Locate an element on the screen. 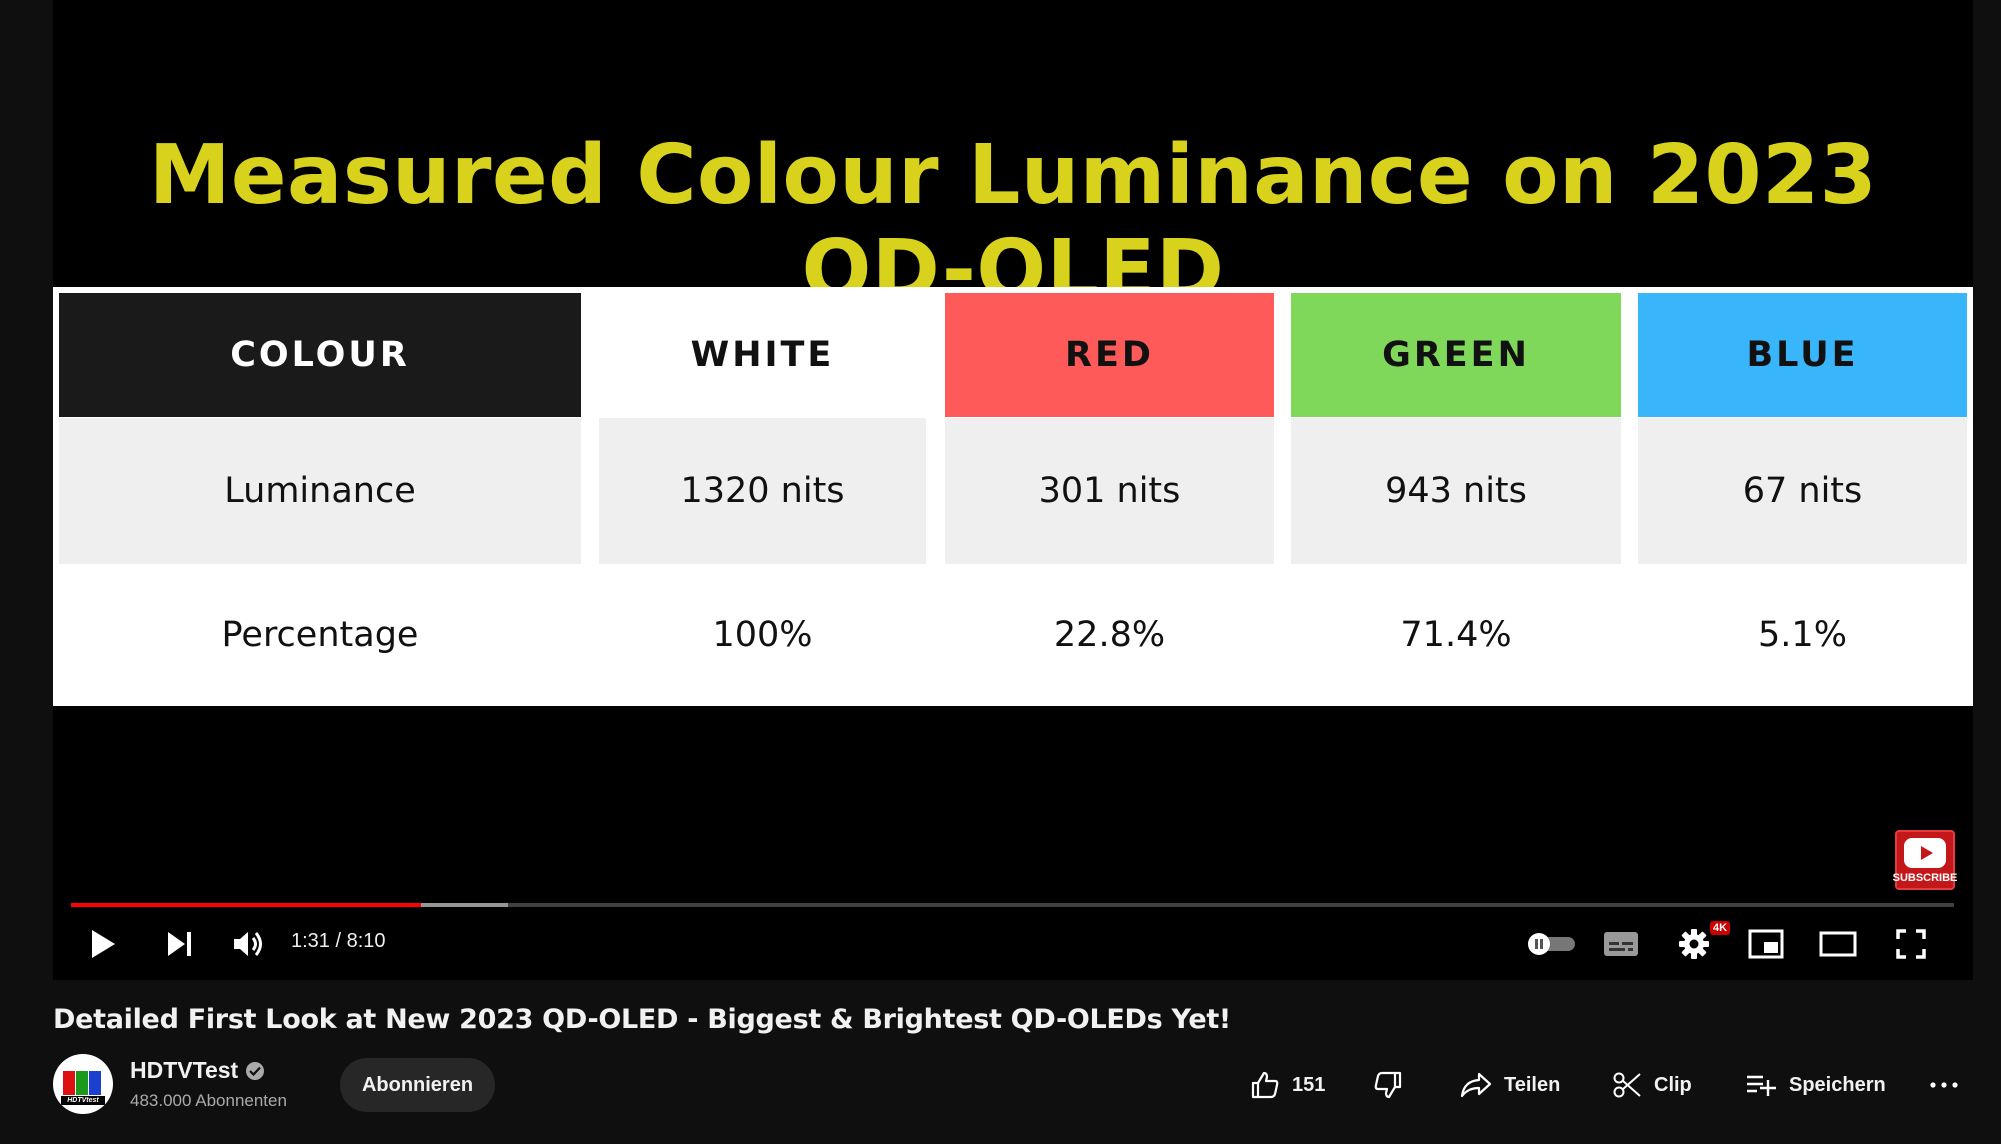  fullscreen-button is located at coordinates (1911, 944).